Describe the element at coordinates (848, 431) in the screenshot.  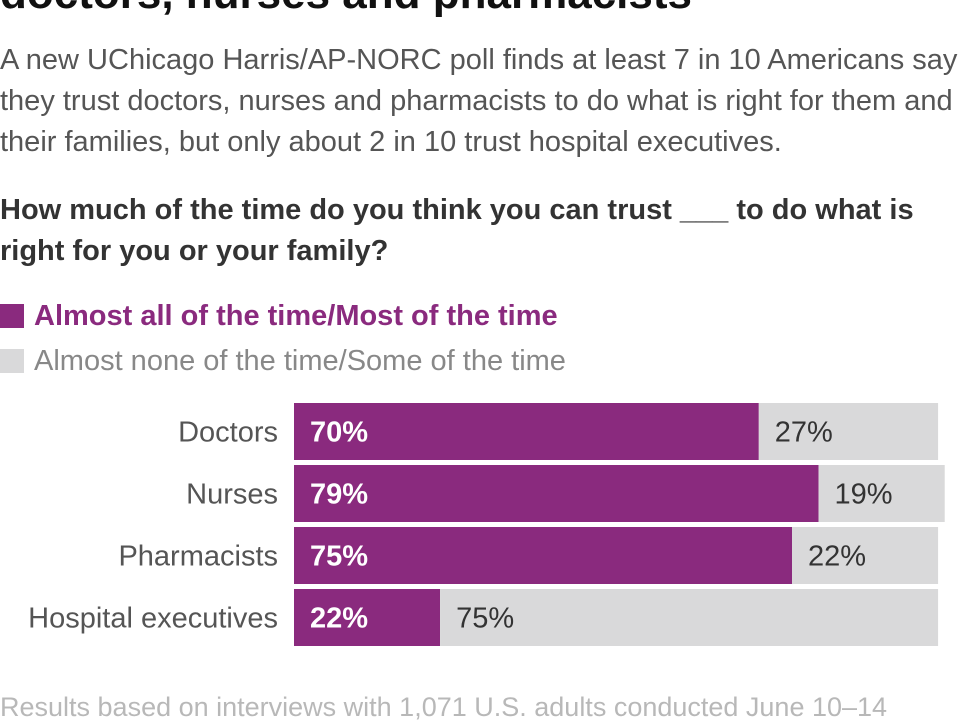
I see `bar-distrust-doctors` at that location.